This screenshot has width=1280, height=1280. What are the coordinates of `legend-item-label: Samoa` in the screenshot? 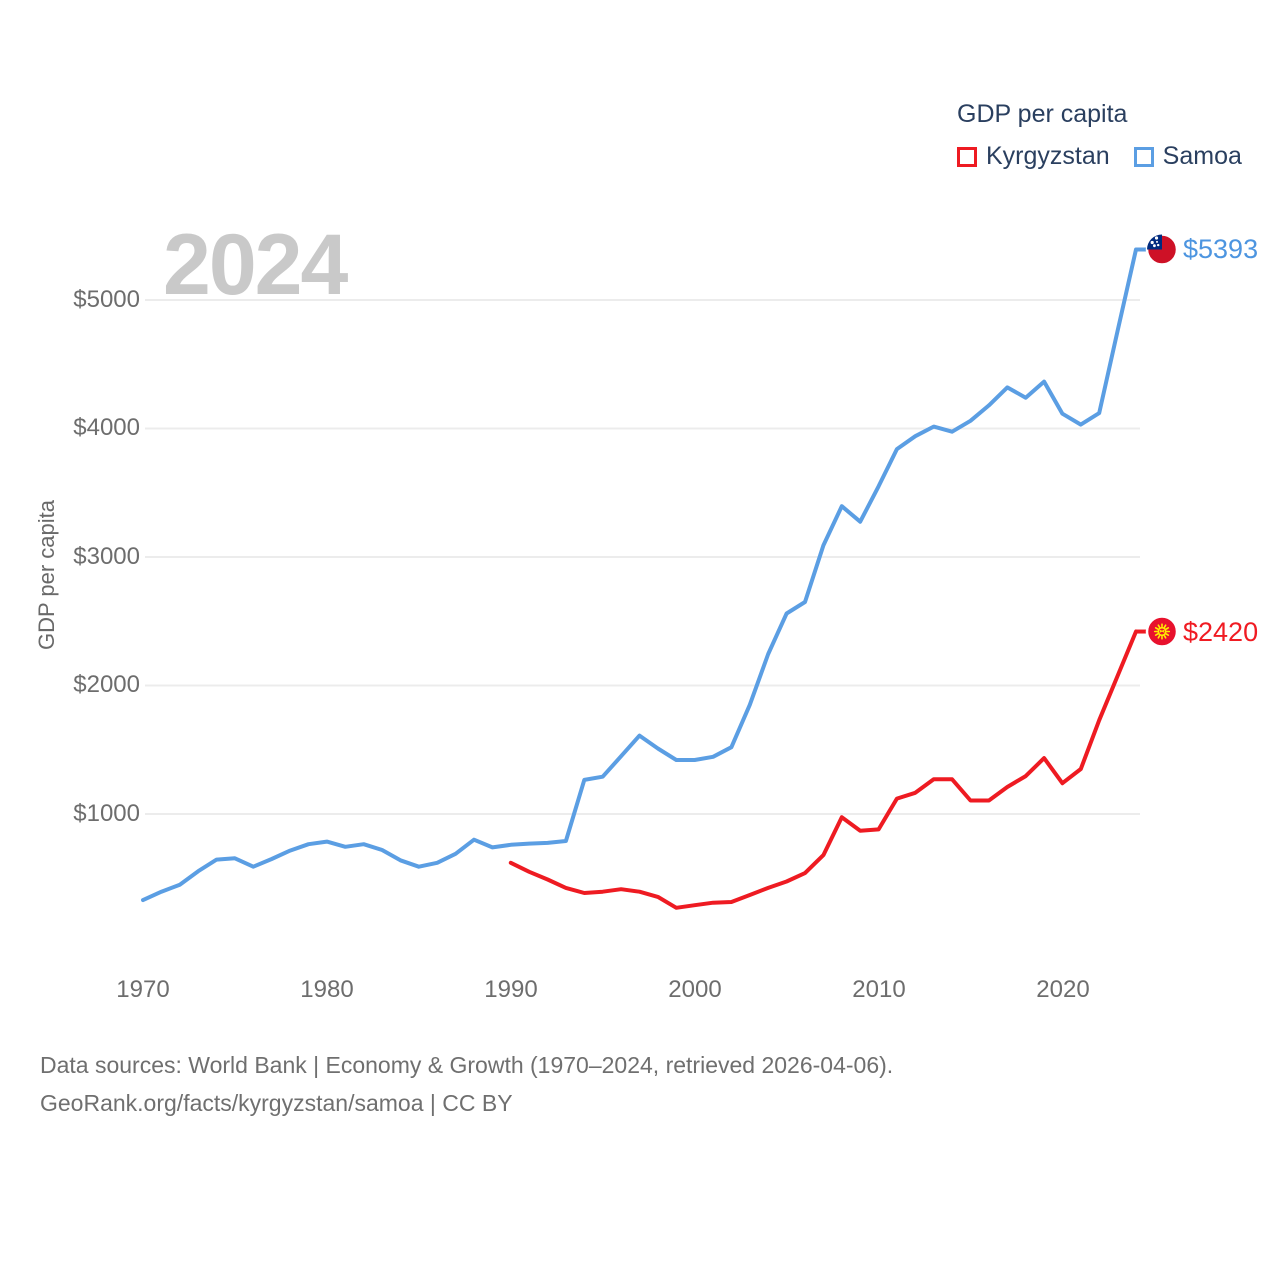 It's located at (1202, 156).